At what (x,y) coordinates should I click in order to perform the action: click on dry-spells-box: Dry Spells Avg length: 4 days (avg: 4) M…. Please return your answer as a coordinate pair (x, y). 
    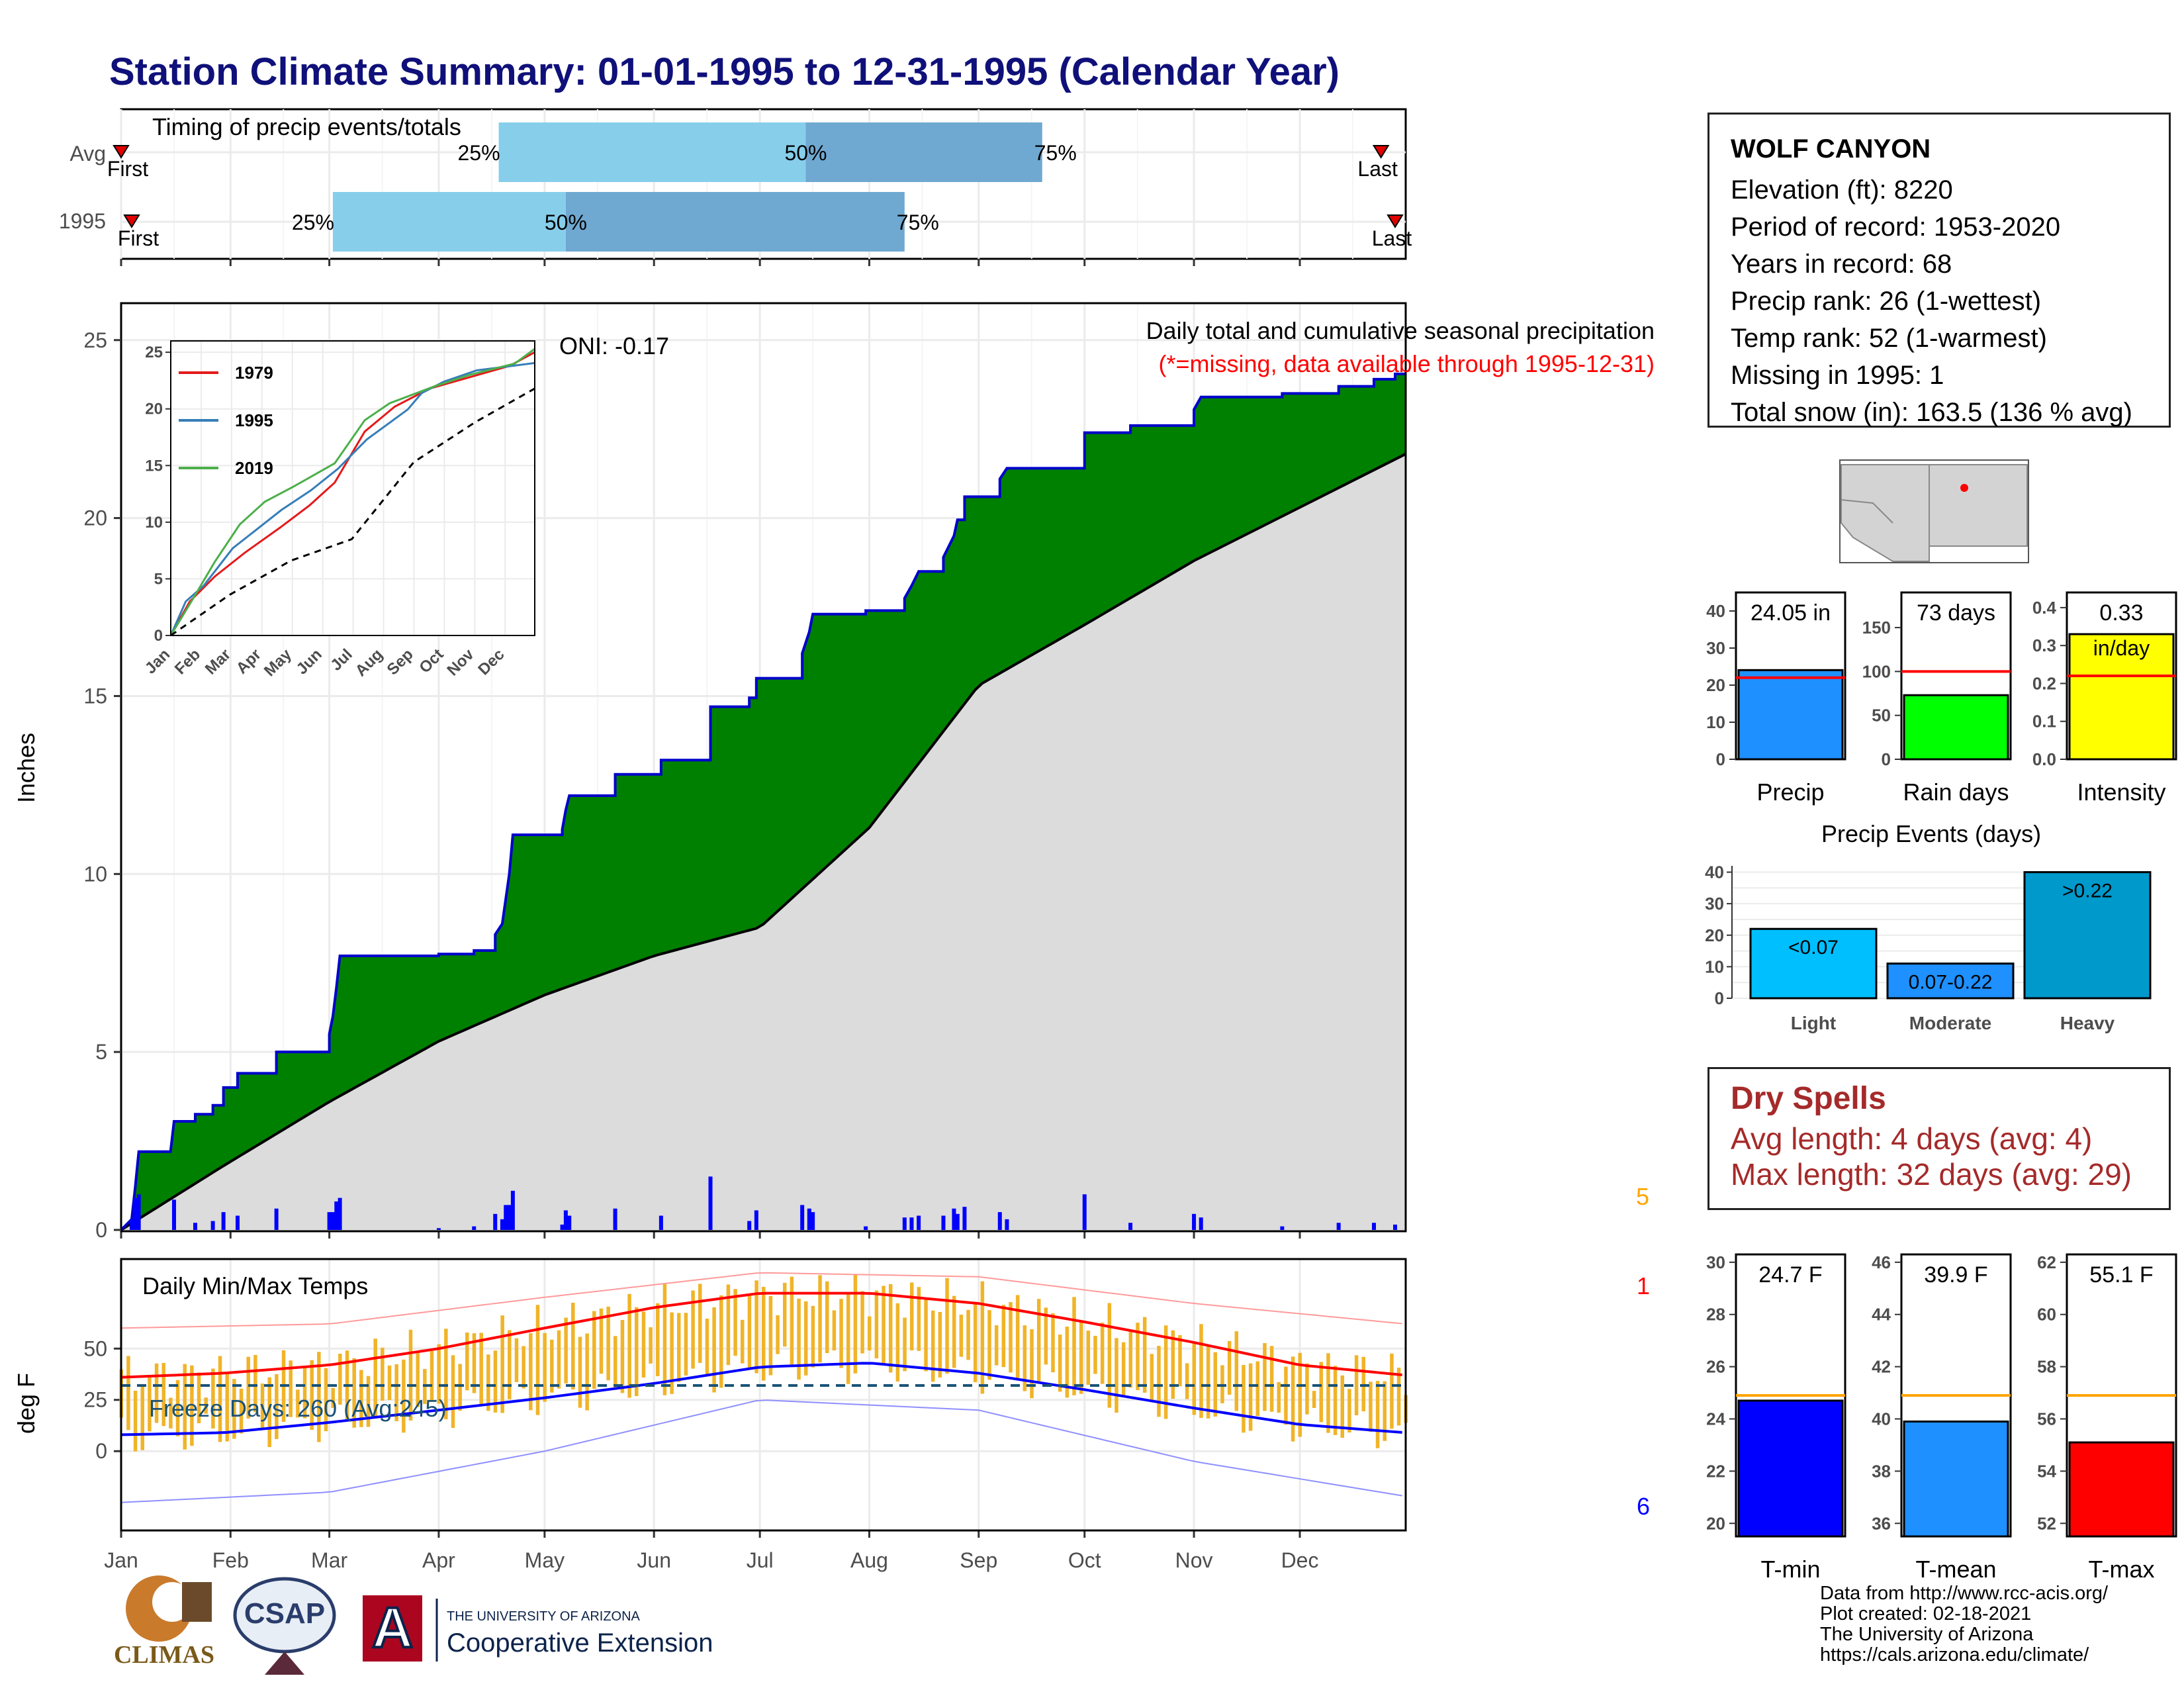
    Looking at the image, I should click on (1939, 1138).